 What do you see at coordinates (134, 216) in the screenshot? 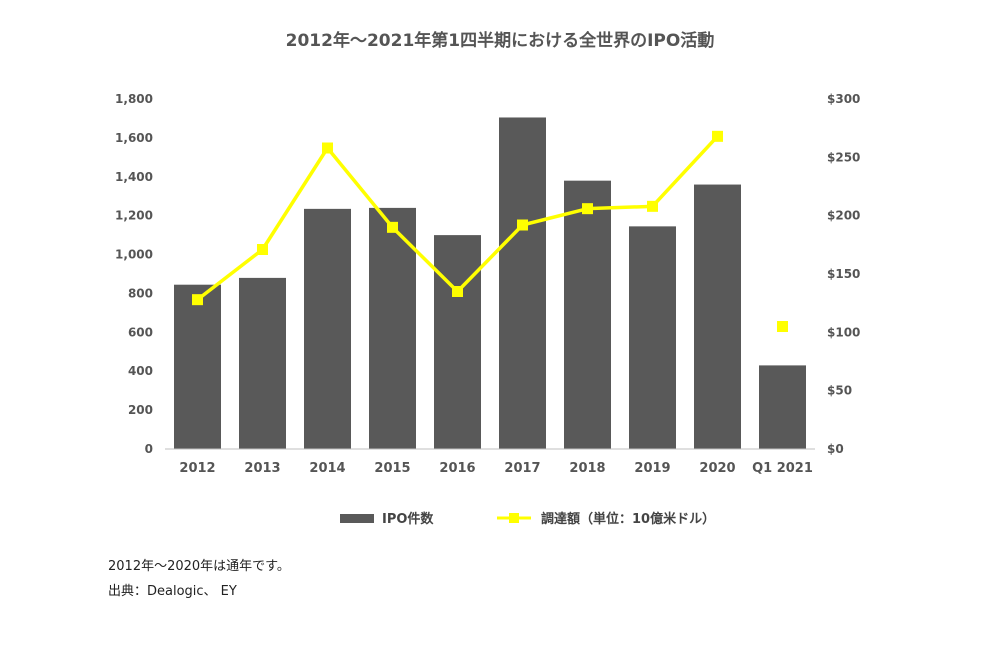
I see `left-tick-label: 1,200` at bounding box center [134, 216].